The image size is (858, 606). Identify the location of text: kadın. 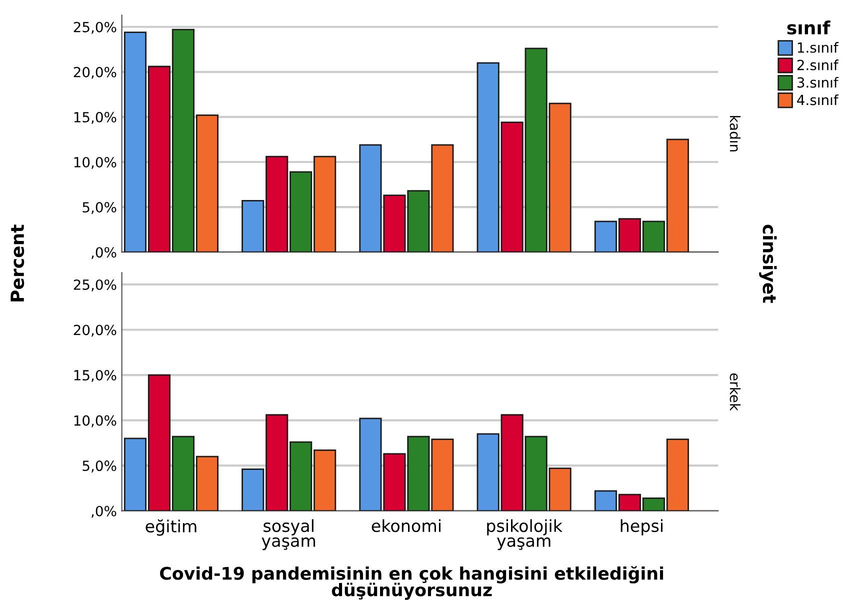
(735, 134).